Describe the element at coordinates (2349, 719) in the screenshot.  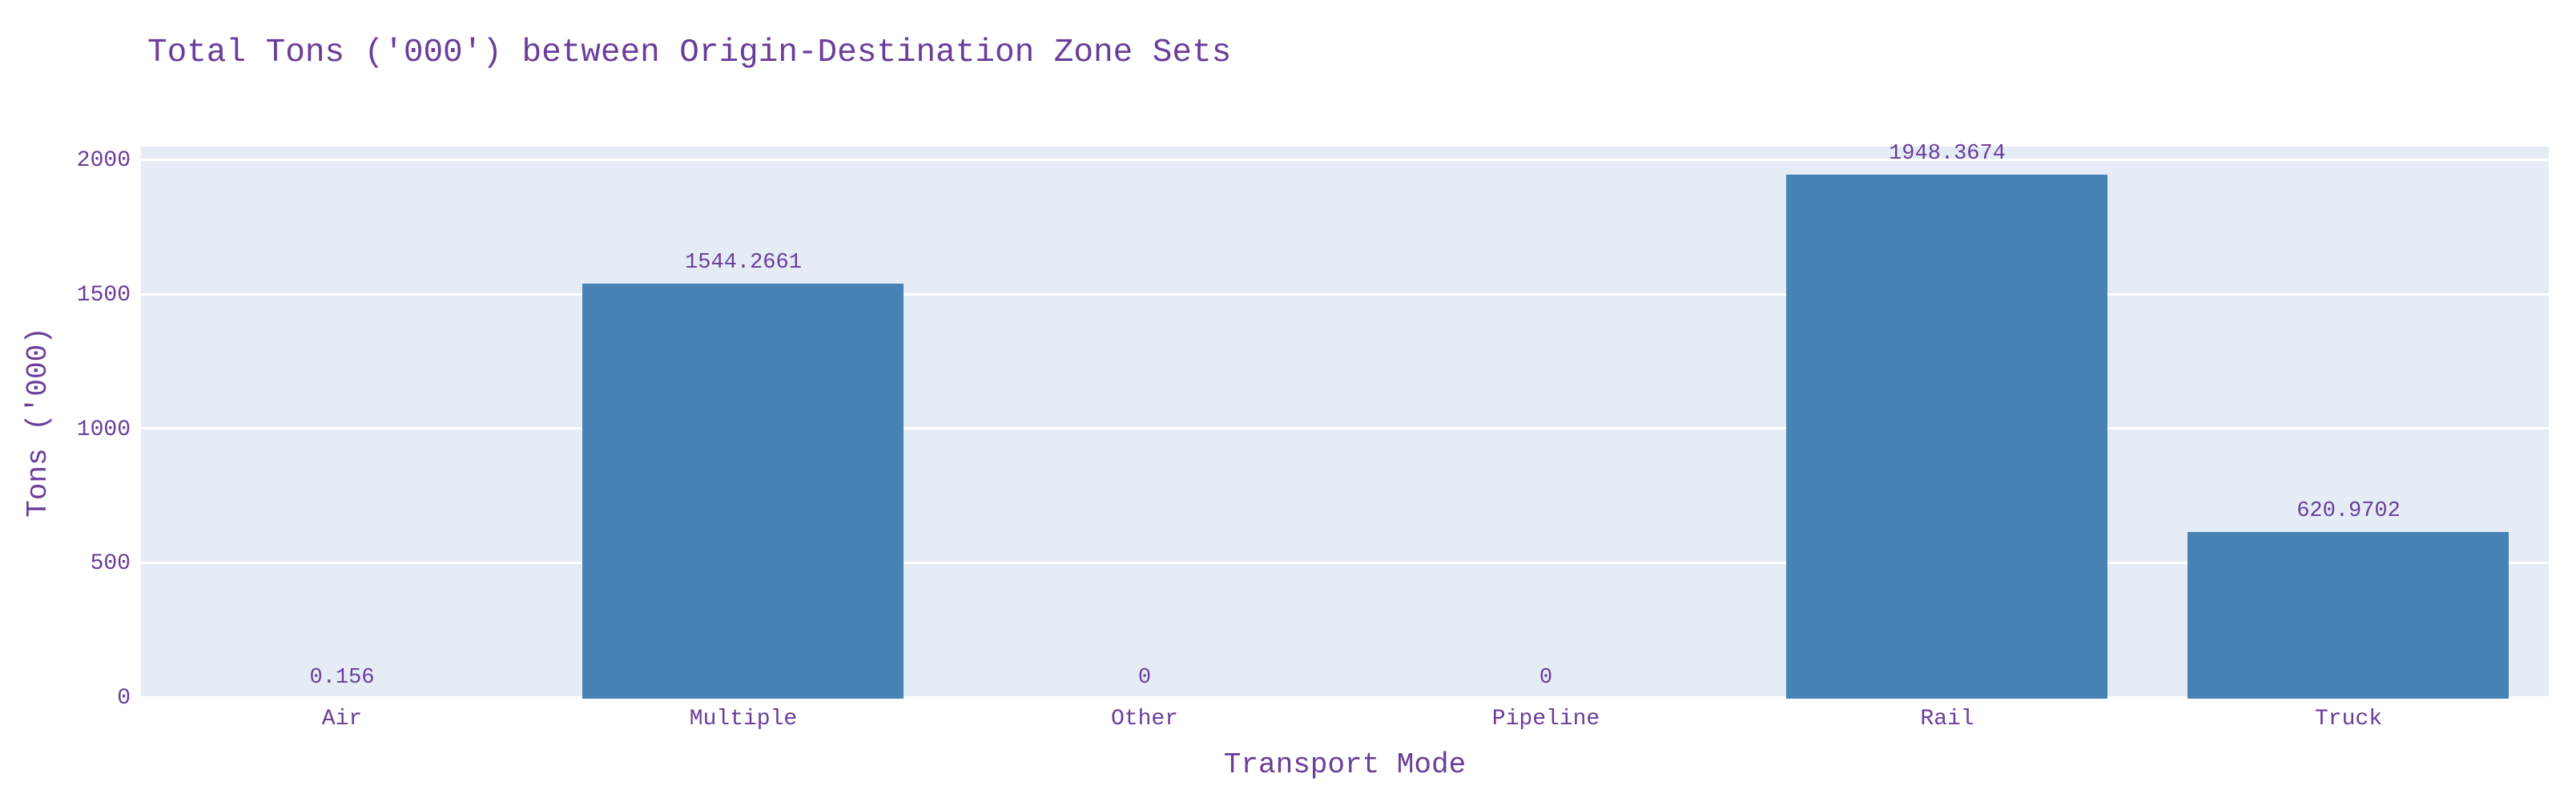
I see `x-tick-label-truck: Truck` at that location.